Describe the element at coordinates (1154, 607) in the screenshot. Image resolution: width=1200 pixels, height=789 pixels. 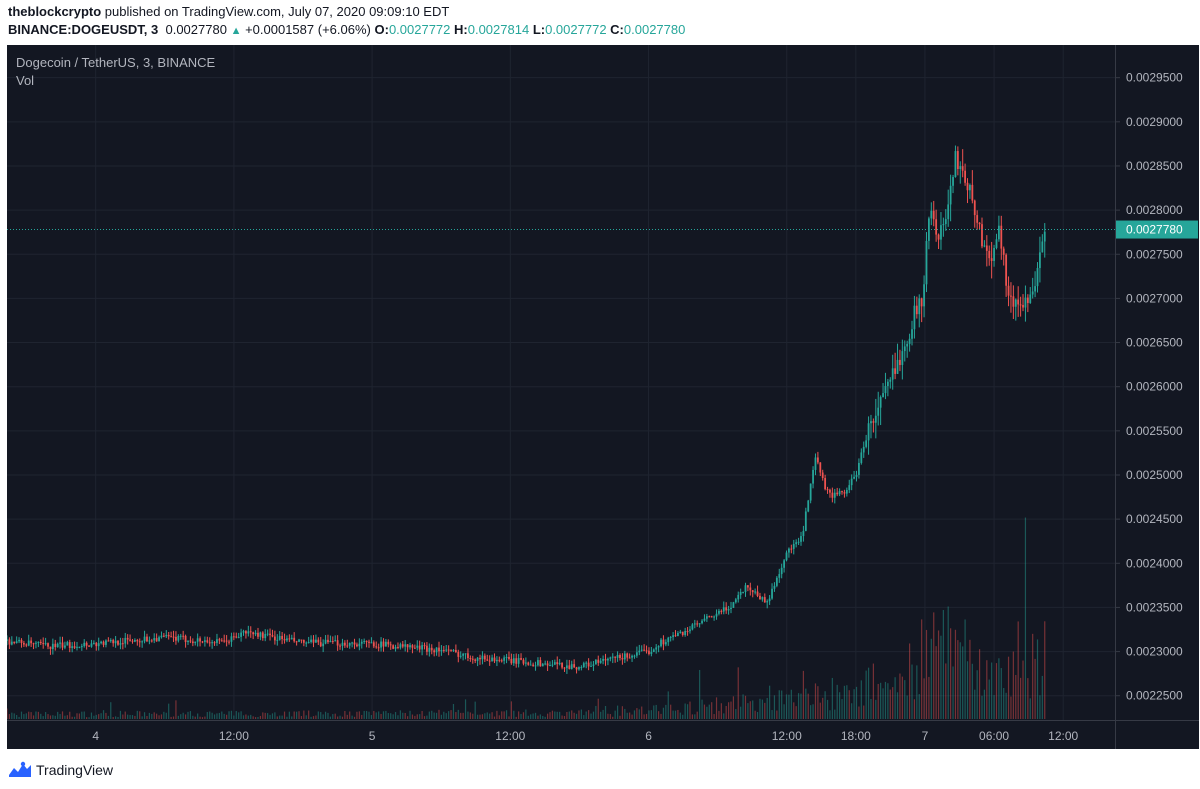
I see `price-tick-label: 0.0023500` at that location.